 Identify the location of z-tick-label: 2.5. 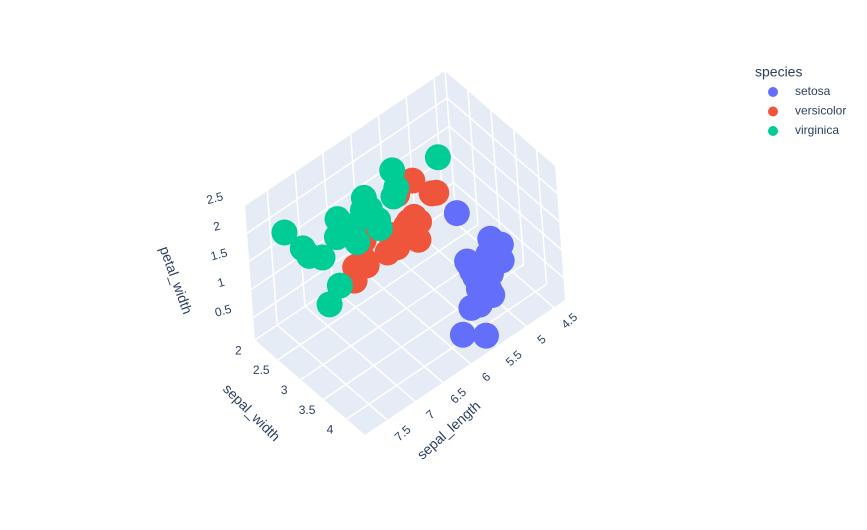
(215, 198).